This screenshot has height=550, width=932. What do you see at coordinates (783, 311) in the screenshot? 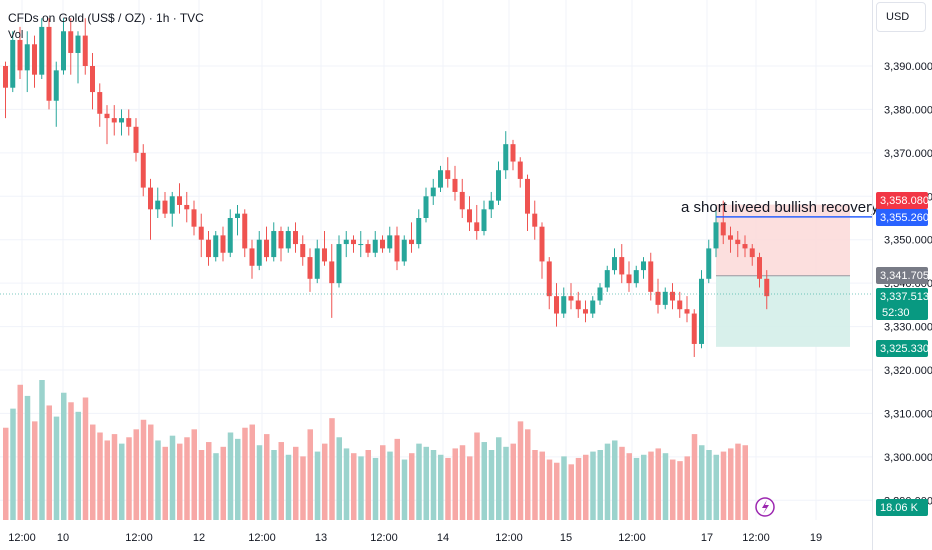
I see `take-profit-zone` at bounding box center [783, 311].